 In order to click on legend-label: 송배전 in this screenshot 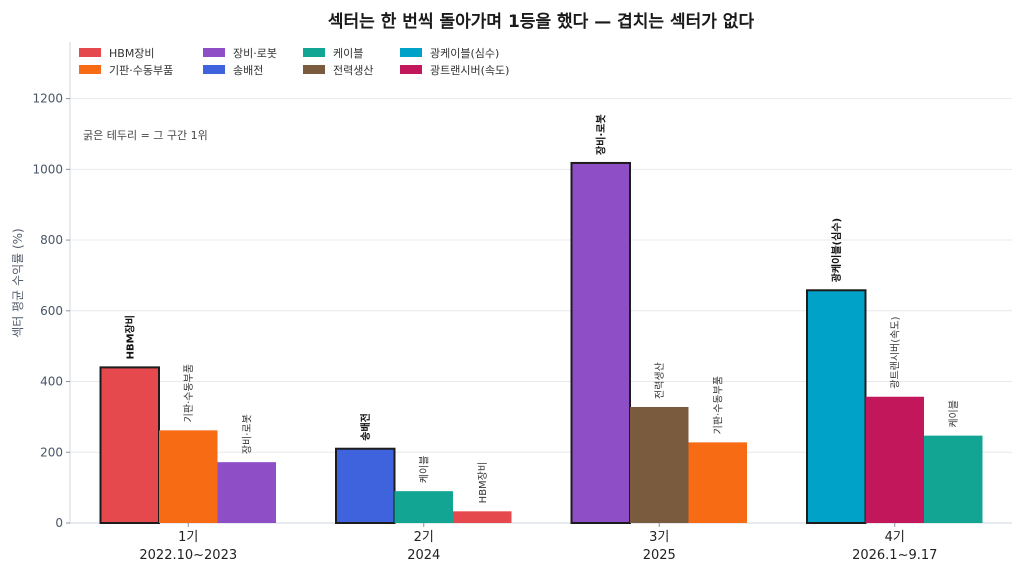, I will do `click(248, 70)`.